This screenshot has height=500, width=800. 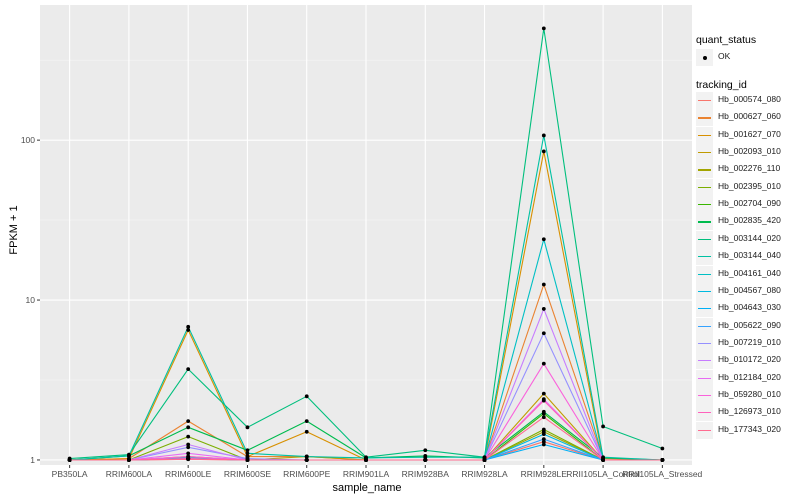 I want to click on legend-item-Hb_002395_010: Hb_002395_010, so click(x=748, y=187).